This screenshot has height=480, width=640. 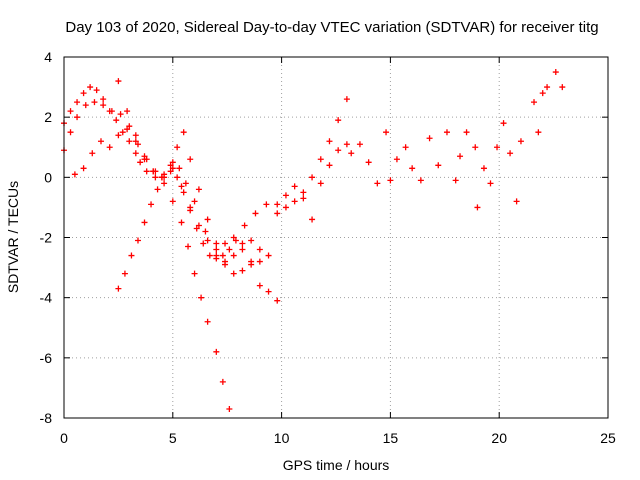 What do you see at coordinates (173, 438) in the screenshot?
I see `x-tick-label: 5` at bounding box center [173, 438].